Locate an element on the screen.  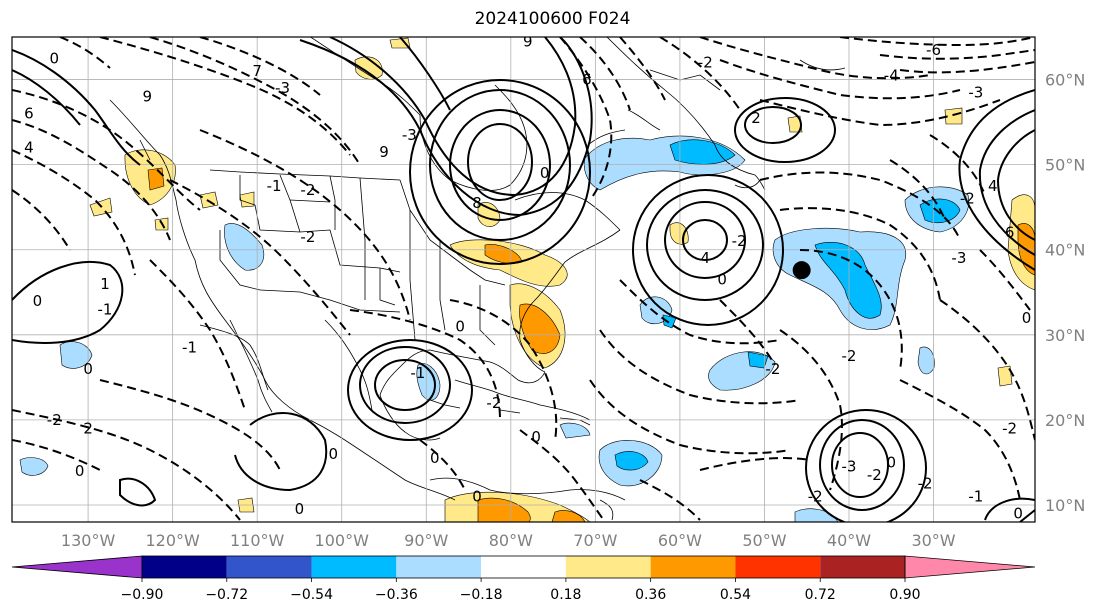
colorbar-label: −0.72 is located at coordinates (226, 595).